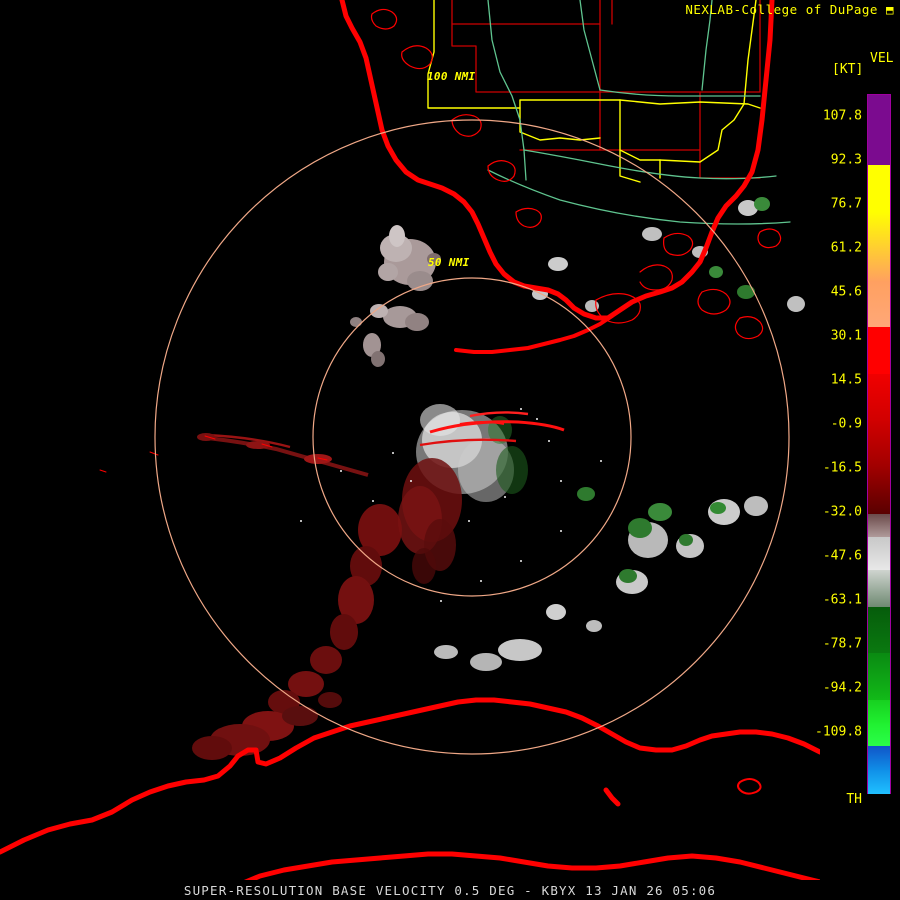 The image size is (900, 900). Describe the element at coordinates (846, 424) in the screenshot. I see `color-scale-tick-label: -0.9` at that location.